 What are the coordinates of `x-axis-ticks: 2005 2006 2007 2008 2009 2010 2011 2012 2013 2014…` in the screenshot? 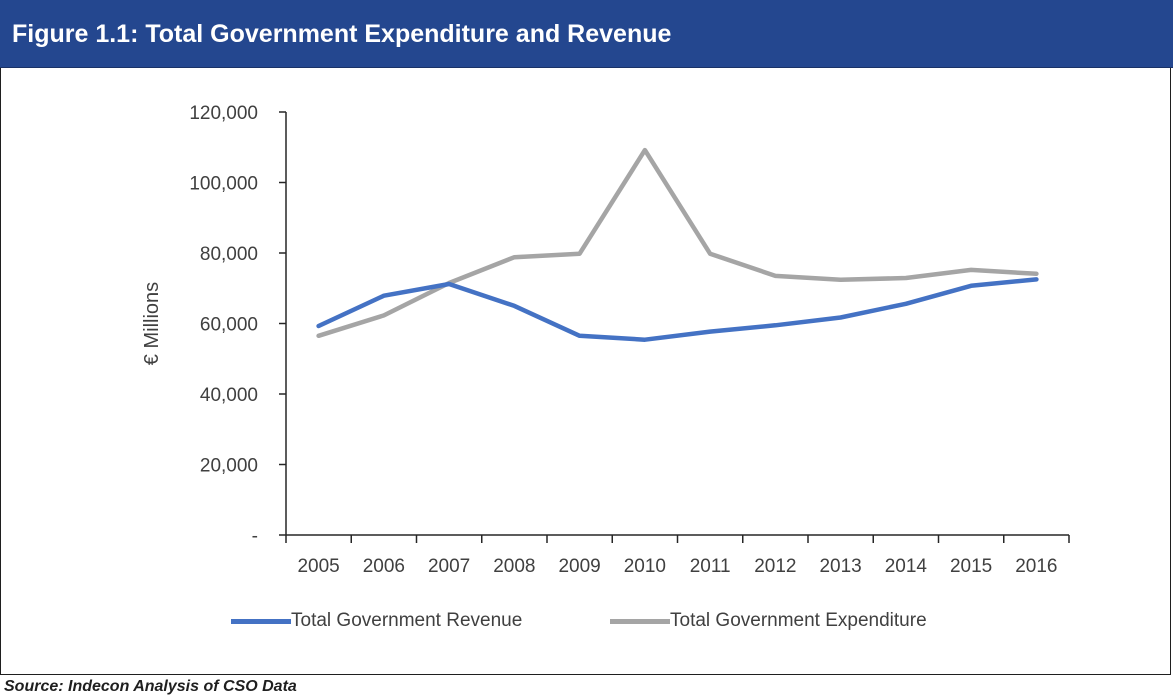 It's located at (677, 556).